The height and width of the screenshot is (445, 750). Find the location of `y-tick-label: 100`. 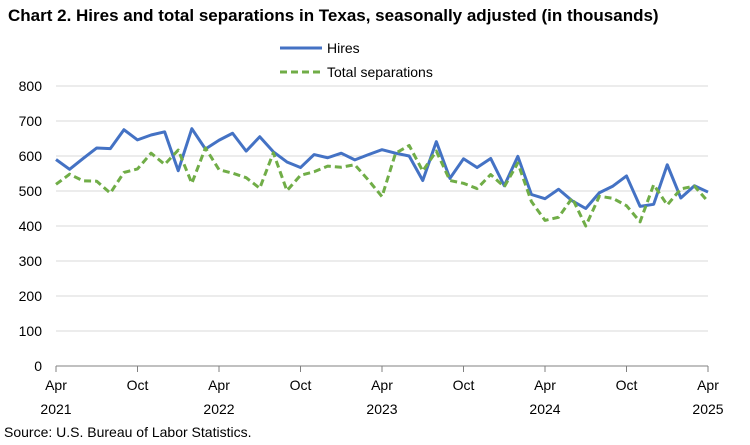

y-tick-label: 100 is located at coordinates (31, 331).